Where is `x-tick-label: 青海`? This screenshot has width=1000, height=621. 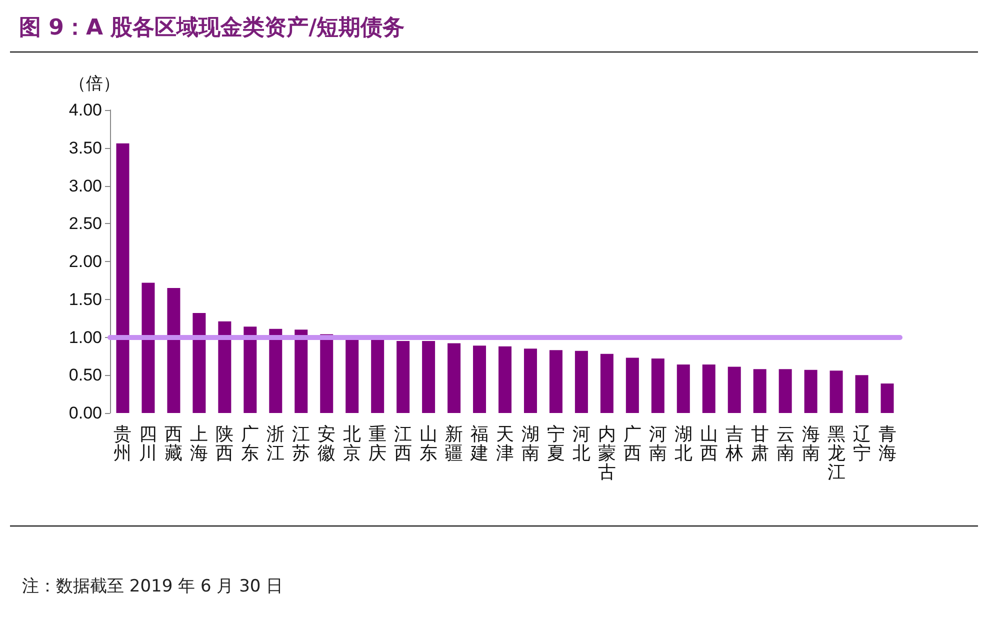 x-tick-label: 青海 is located at coordinates (887, 444).